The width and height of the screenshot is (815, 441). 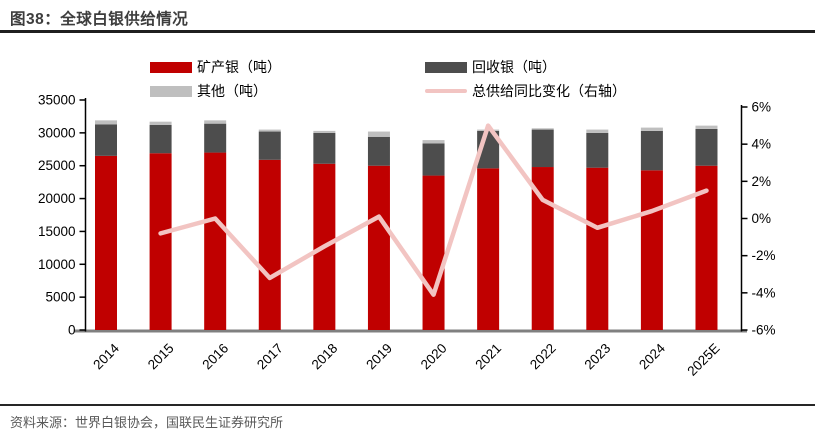 I want to click on x-axis-label-2017: 2017, so click(x=270, y=357).